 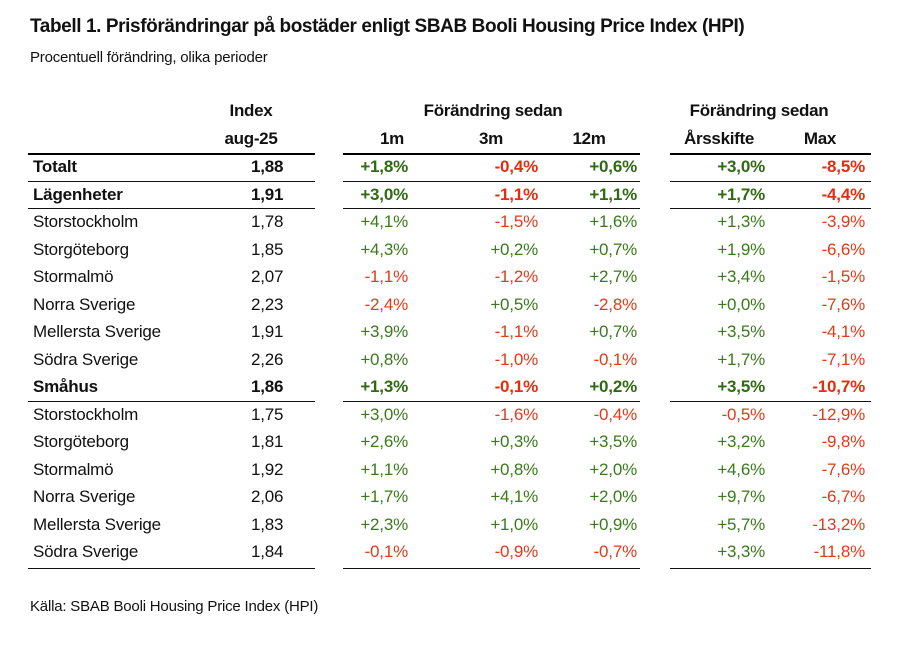 I want to click on header-col-12m: 12m, so click(x=589, y=138).